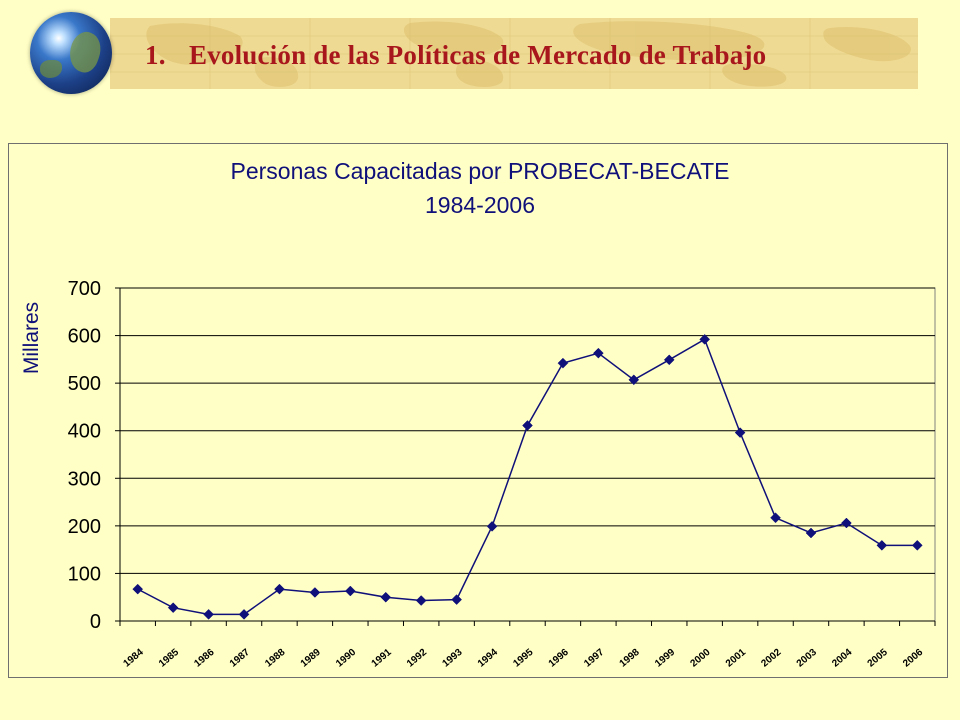  What do you see at coordinates (155, 55) in the screenshot?
I see `slide-title-number: 1.` at bounding box center [155, 55].